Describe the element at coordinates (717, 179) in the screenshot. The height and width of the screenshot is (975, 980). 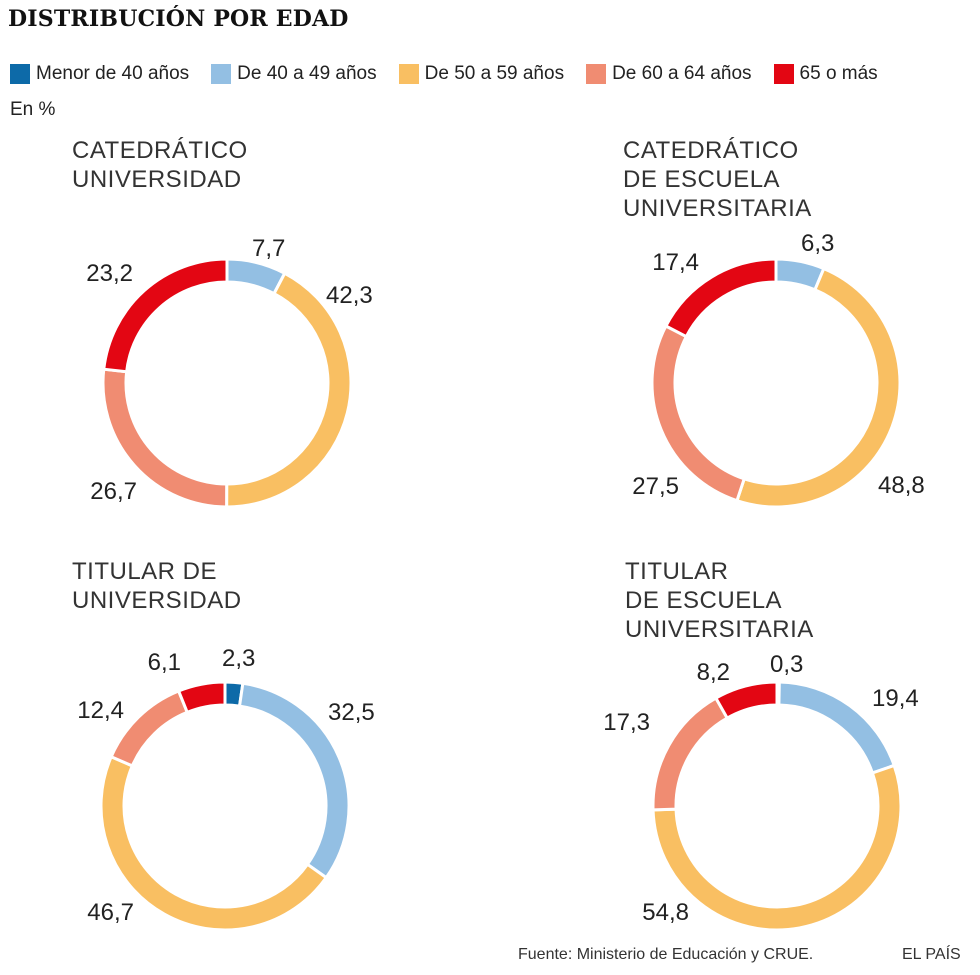
I see `donut-title-catedratico-escuela: CATEDRÁTICO DE ESCUELA UNIVERSITARIA` at that location.